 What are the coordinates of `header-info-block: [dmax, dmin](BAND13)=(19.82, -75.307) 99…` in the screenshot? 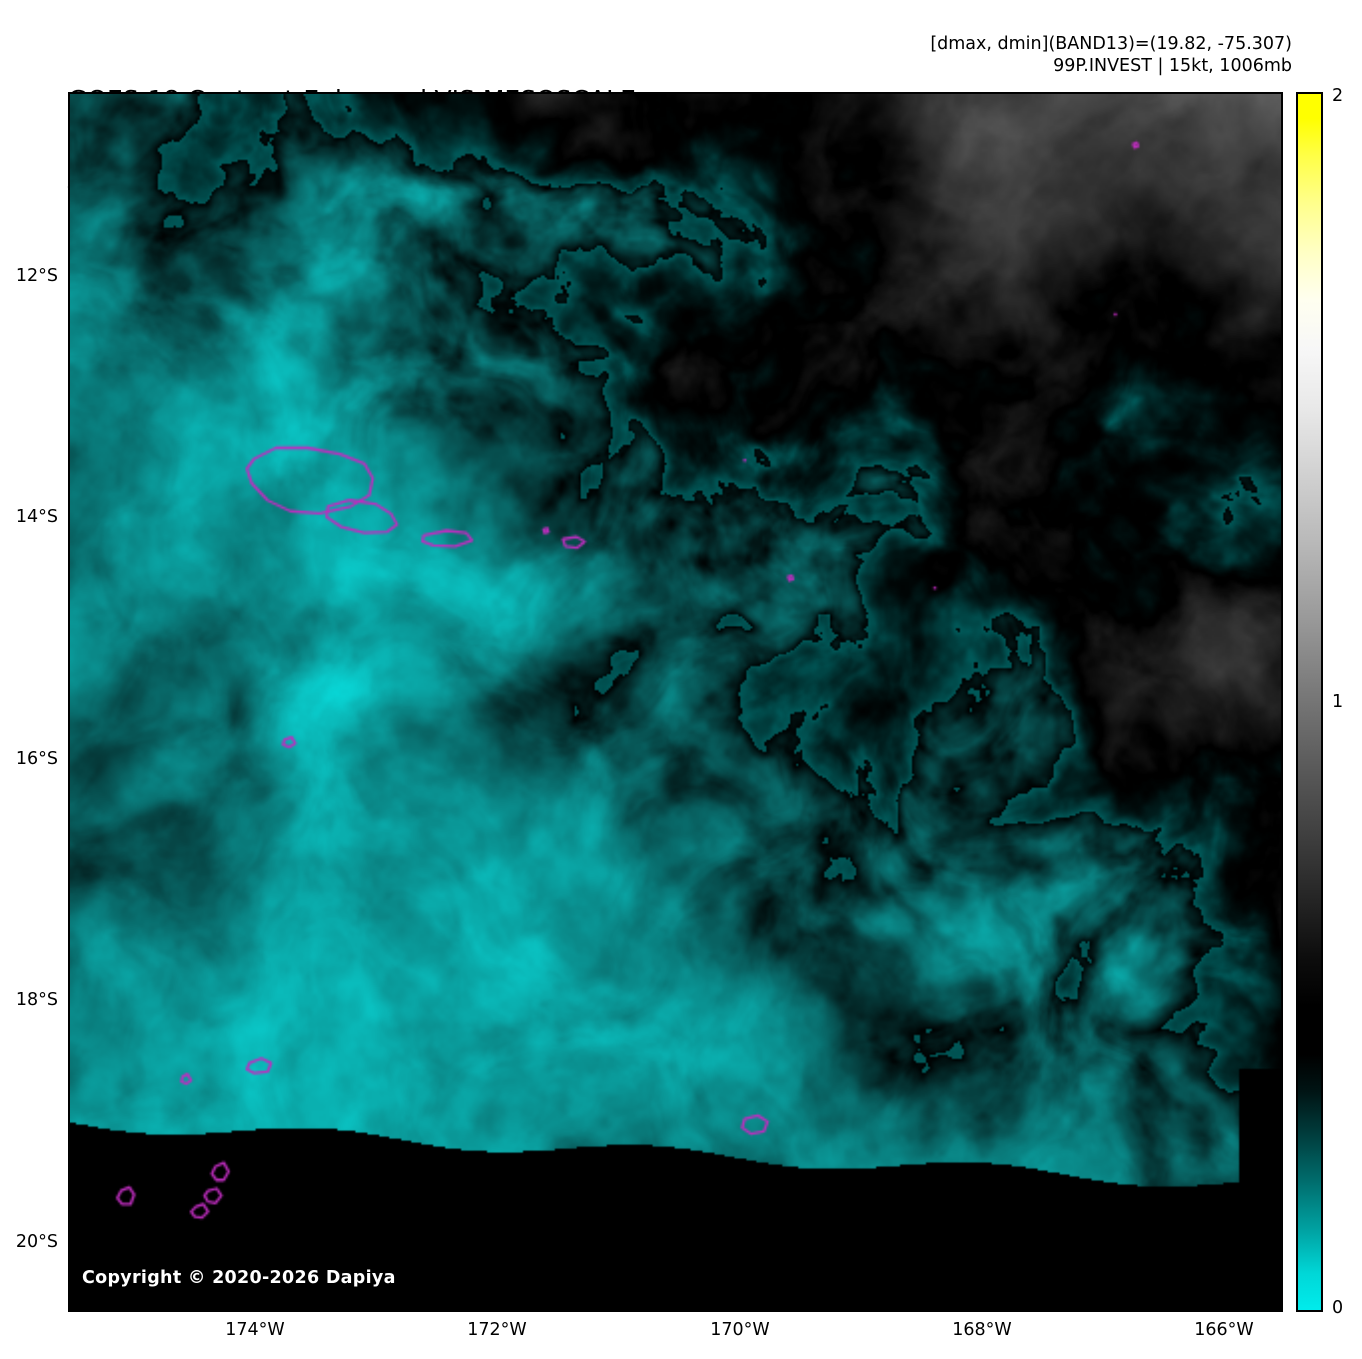 It's located at (1111, 55).